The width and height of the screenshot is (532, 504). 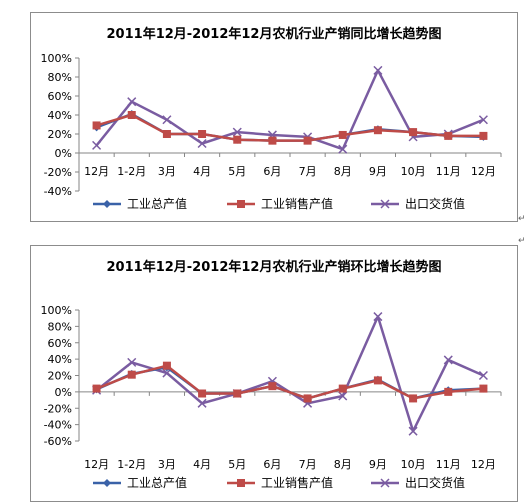 I want to click on legend-label: 工业总产值, so click(x=157, y=482).